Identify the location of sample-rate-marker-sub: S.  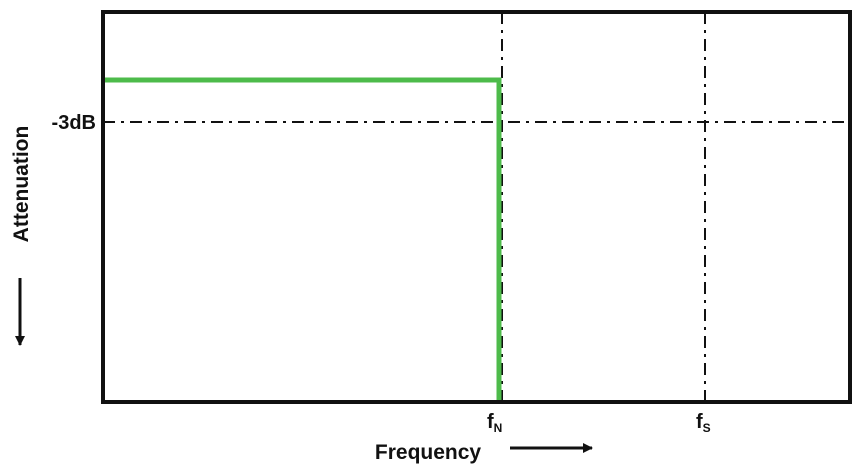
(707, 428).